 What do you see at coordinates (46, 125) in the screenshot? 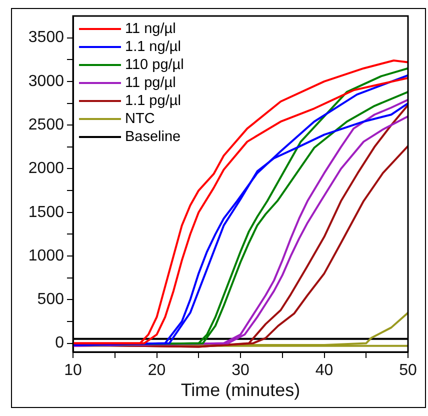
I see `y-tick-label: 2500` at bounding box center [46, 125].